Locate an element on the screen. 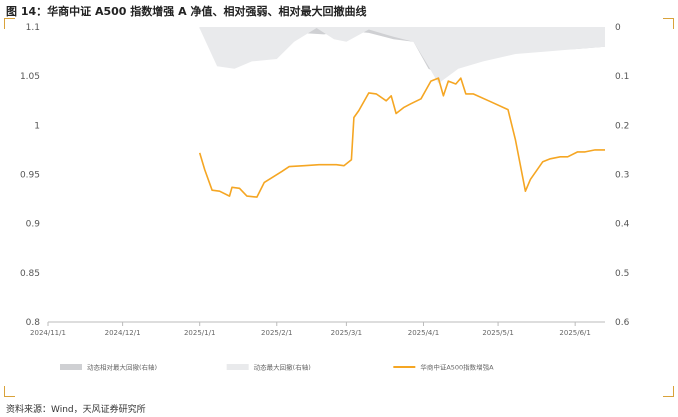  legend-label-1: 动态最大回撤(右轴) is located at coordinates (282, 367).